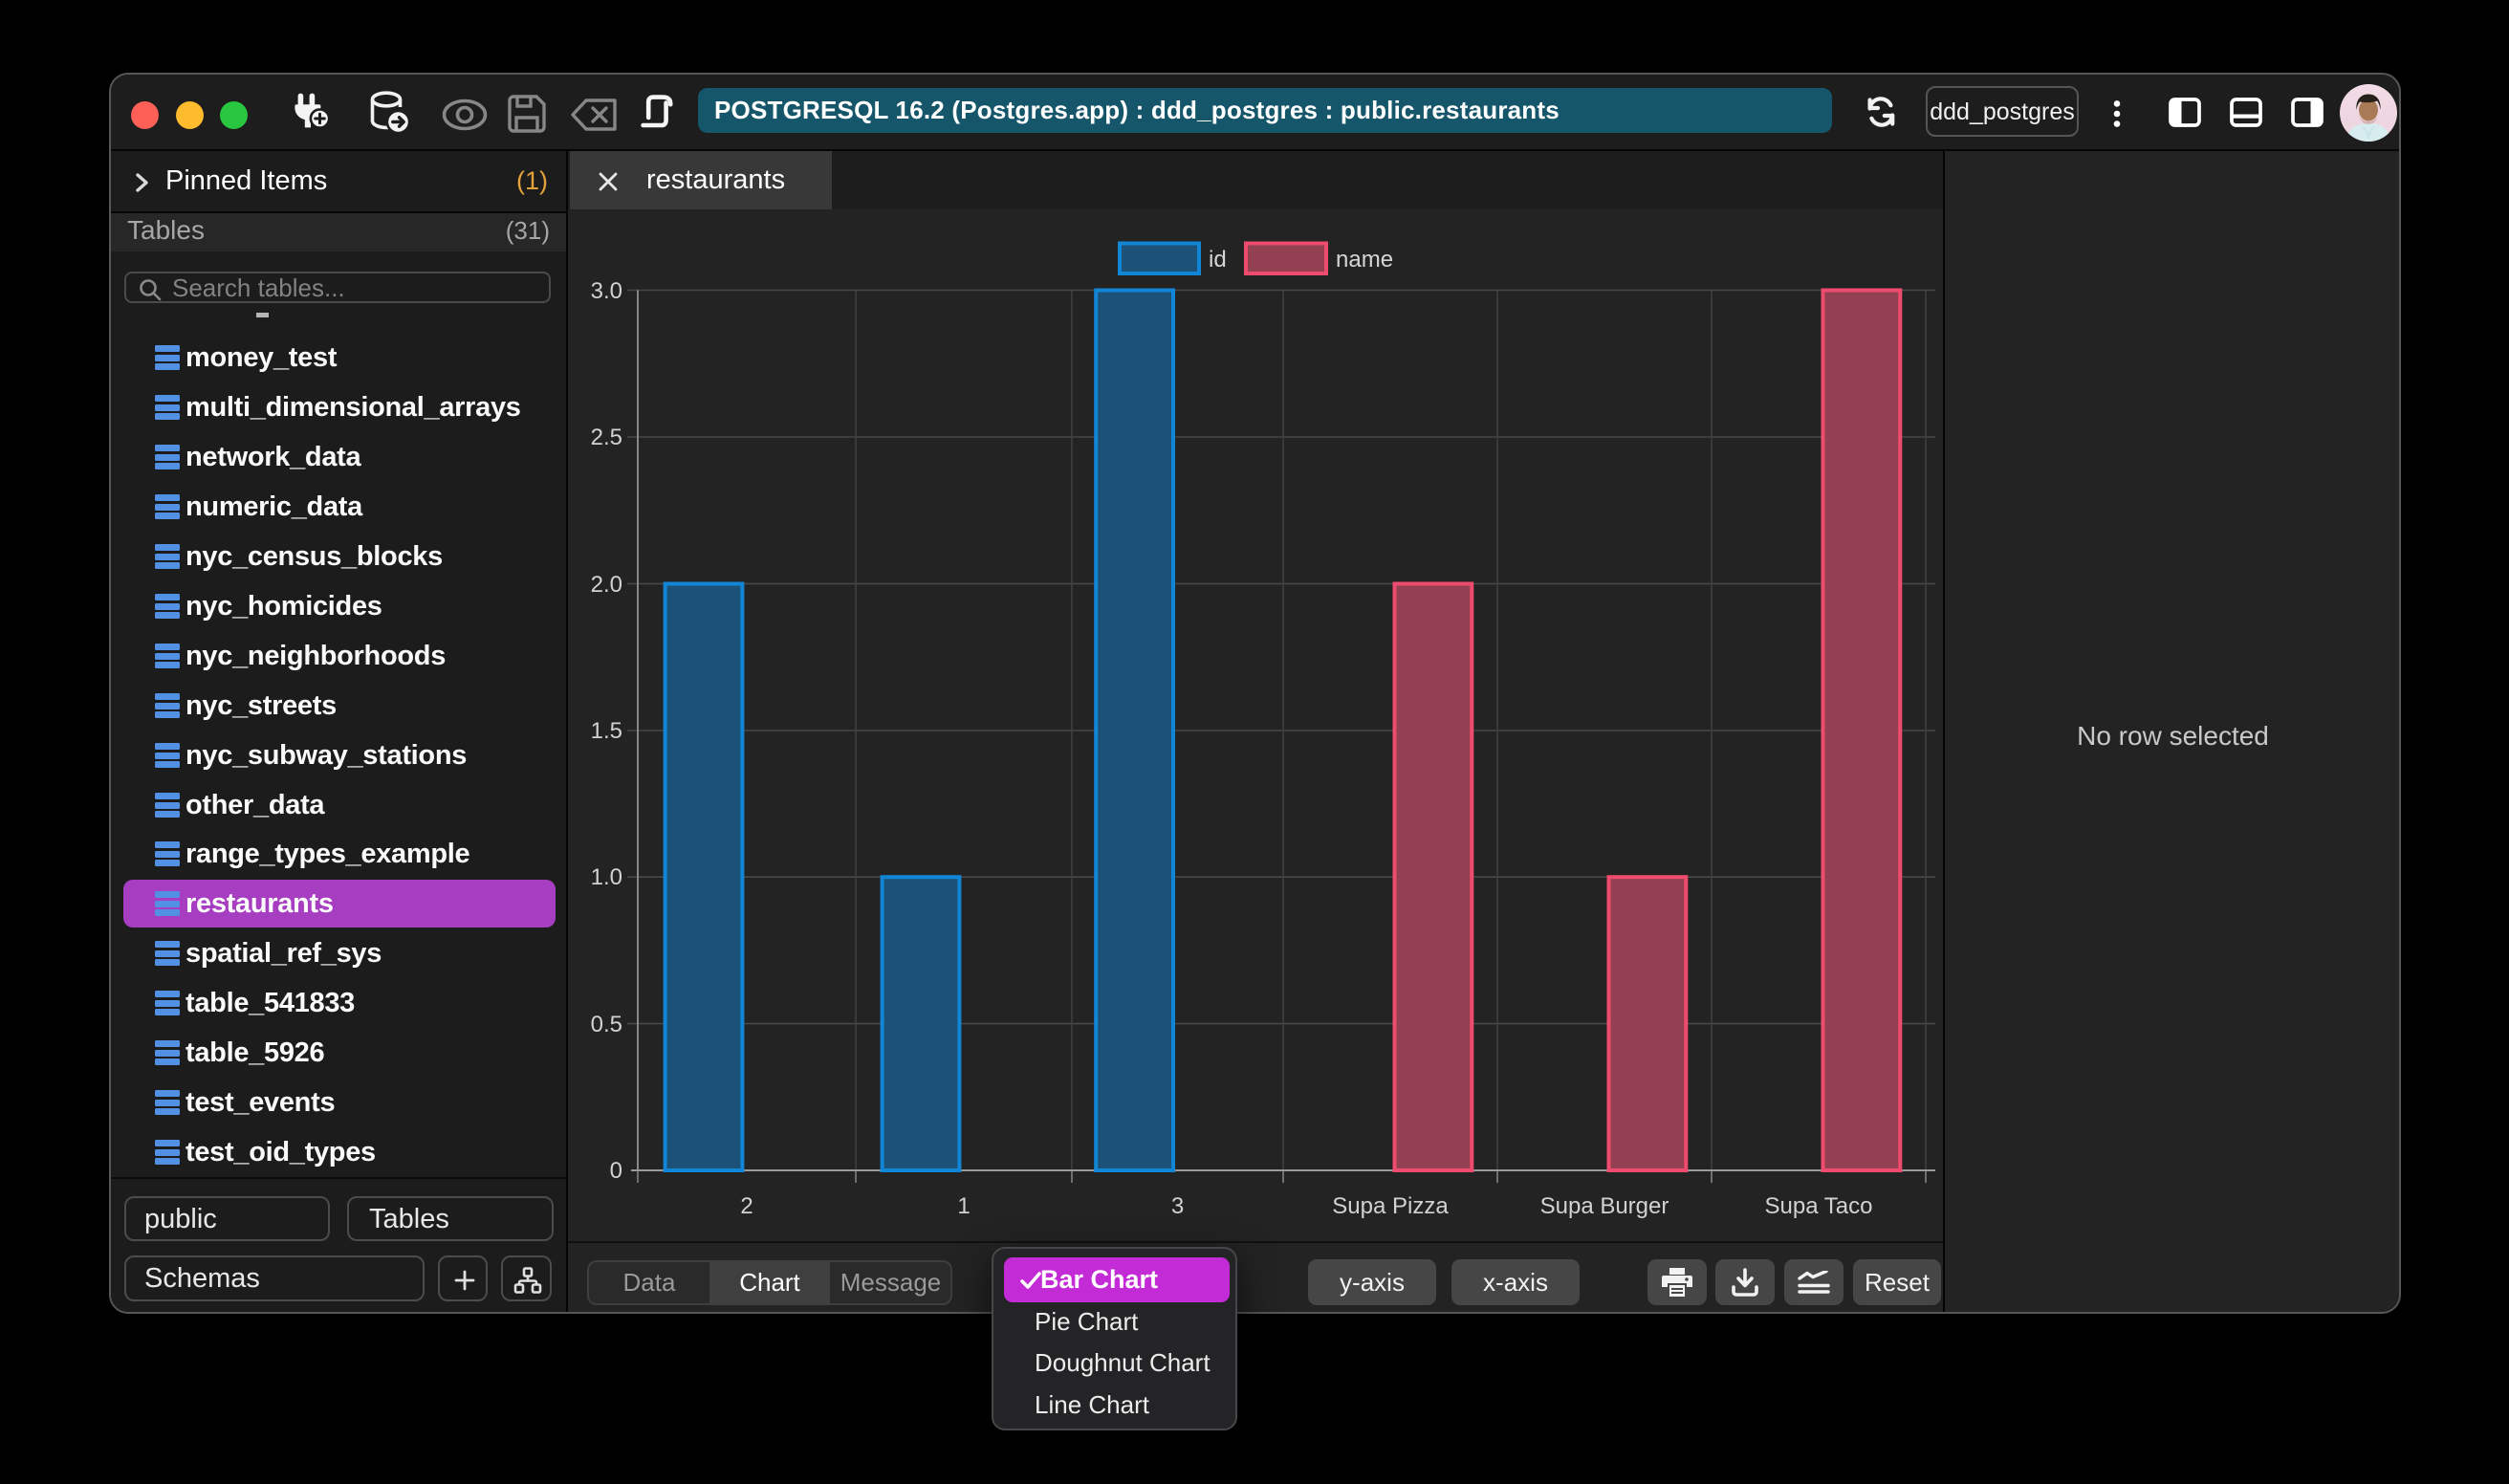 This screenshot has width=2509, height=1484. What do you see at coordinates (1365, 260) in the screenshot?
I see `svg-text: name` at bounding box center [1365, 260].